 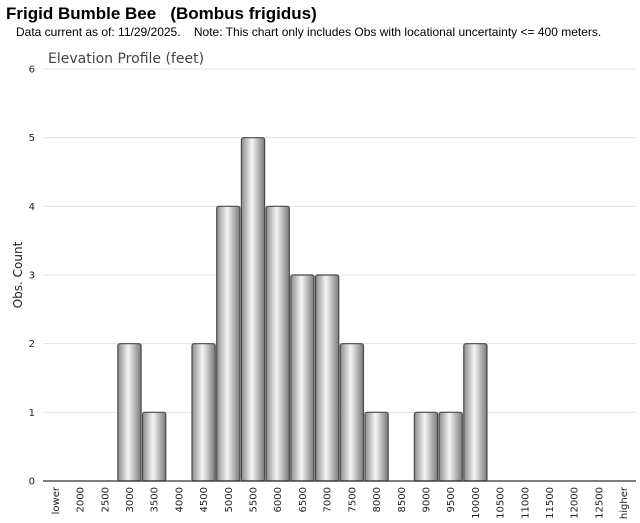 What do you see at coordinates (56, 500) in the screenshot?
I see `x-tick-label: lower` at bounding box center [56, 500].